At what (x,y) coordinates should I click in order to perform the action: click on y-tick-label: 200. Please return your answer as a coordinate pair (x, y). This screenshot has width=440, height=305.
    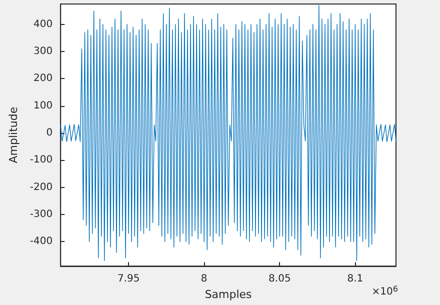
    Looking at the image, I should click on (43, 78).